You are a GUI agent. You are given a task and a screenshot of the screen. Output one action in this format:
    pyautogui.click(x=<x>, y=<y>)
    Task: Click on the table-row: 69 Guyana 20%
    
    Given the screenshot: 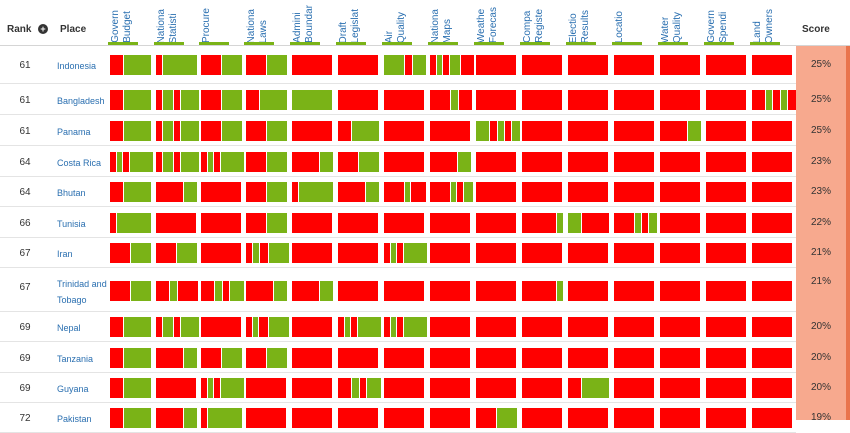 What is the action you would take?
    pyautogui.click(x=415, y=388)
    